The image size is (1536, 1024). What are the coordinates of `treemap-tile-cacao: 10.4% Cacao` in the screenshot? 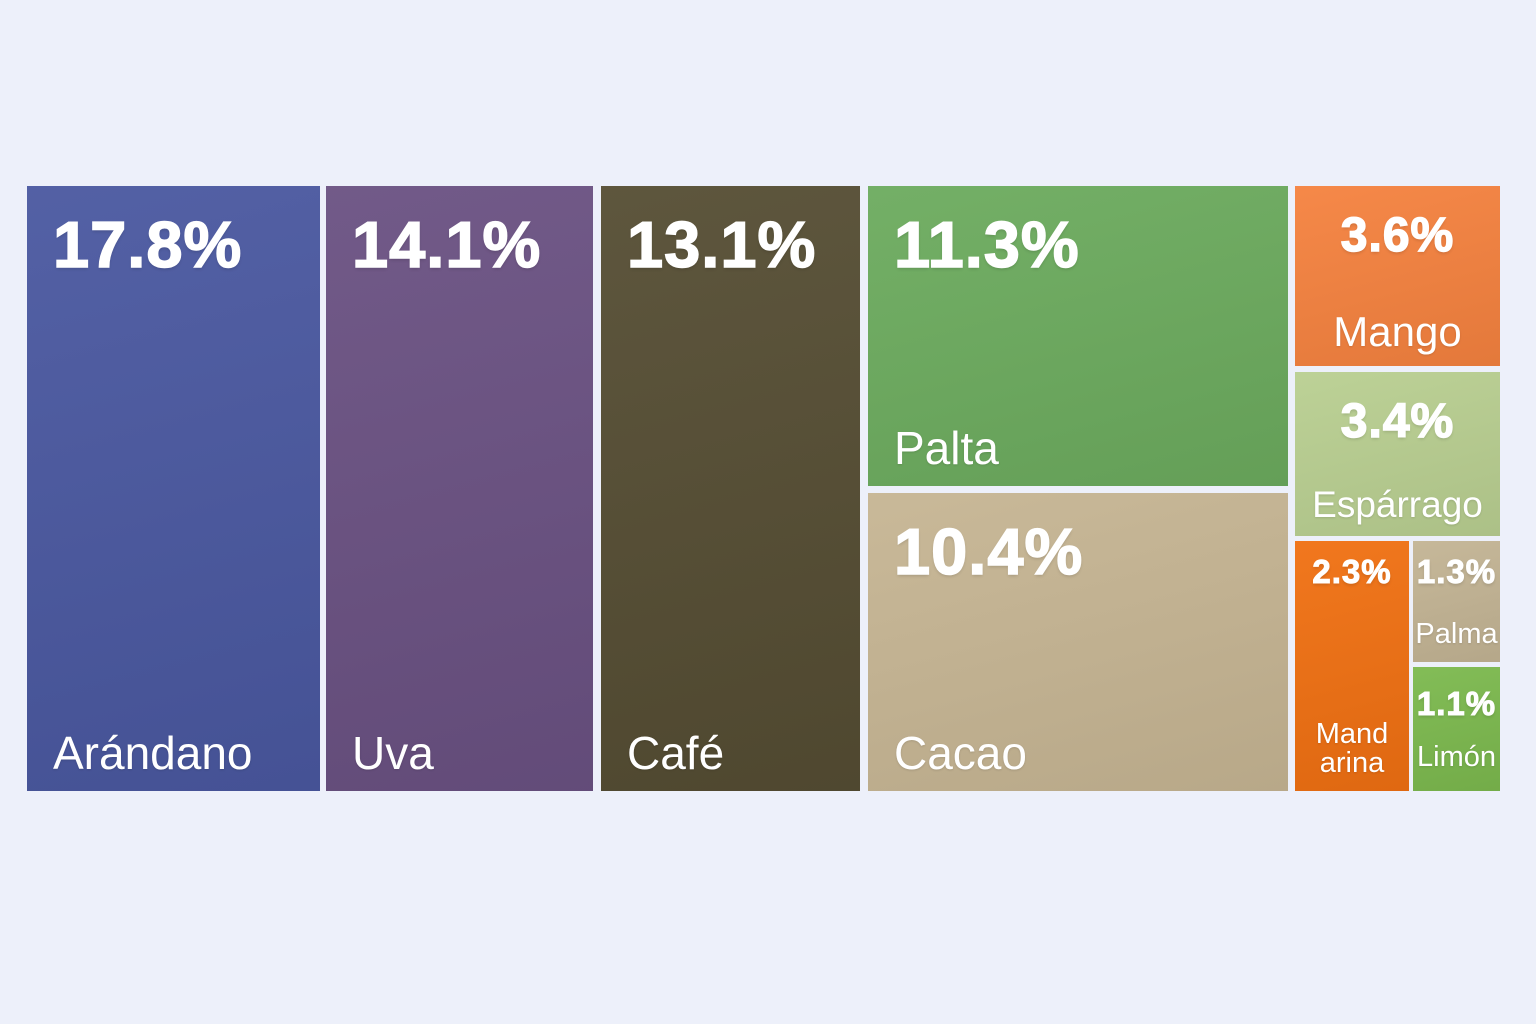 It's located at (1078, 642).